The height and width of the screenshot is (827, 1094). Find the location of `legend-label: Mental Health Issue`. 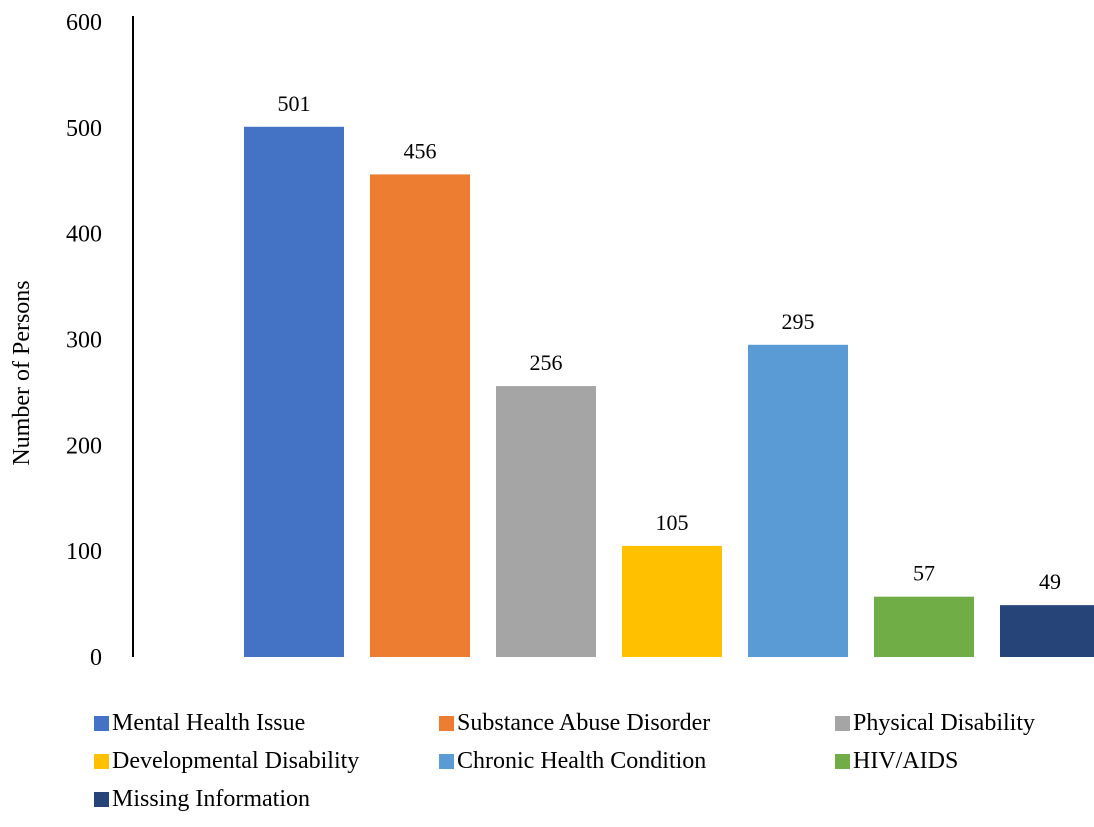

legend-label: Mental Health Issue is located at coordinates (209, 723).